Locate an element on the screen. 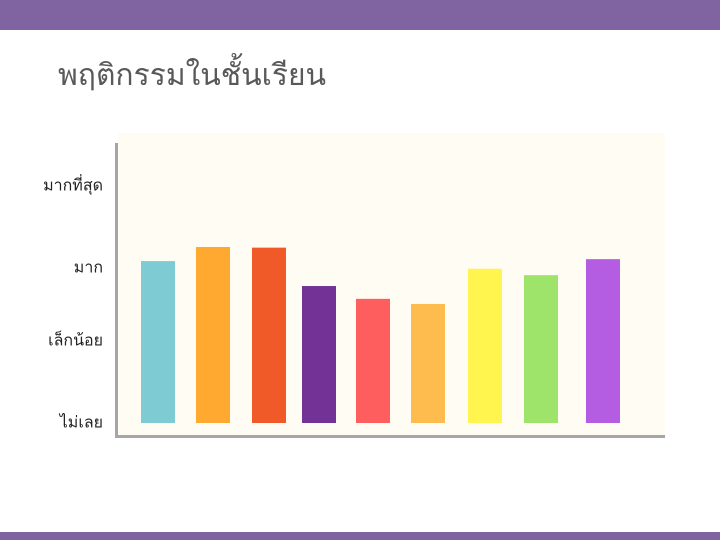  y-tick-label: เล็กน้อย is located at coordinates (75, 340).